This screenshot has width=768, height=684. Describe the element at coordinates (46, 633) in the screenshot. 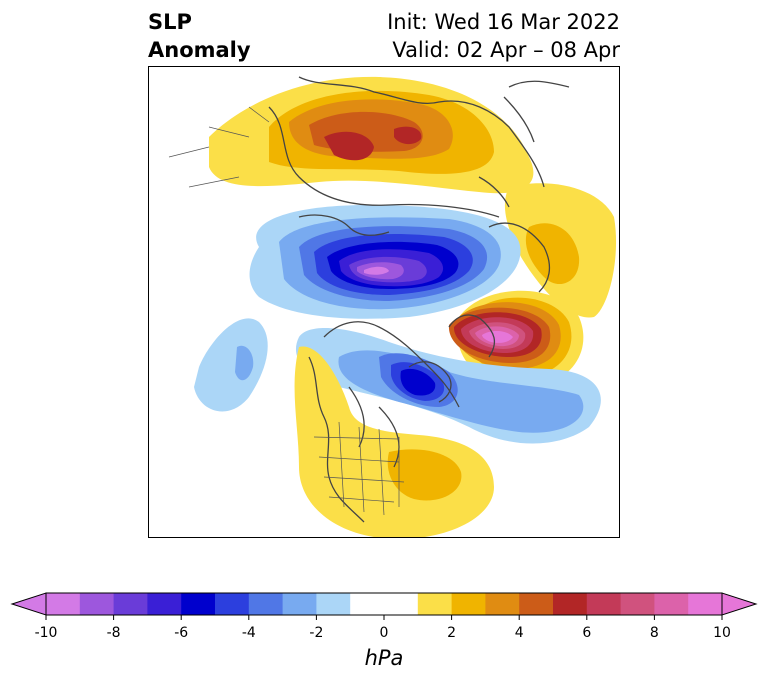

I see `colorbar-tick-label: -10` at that location.